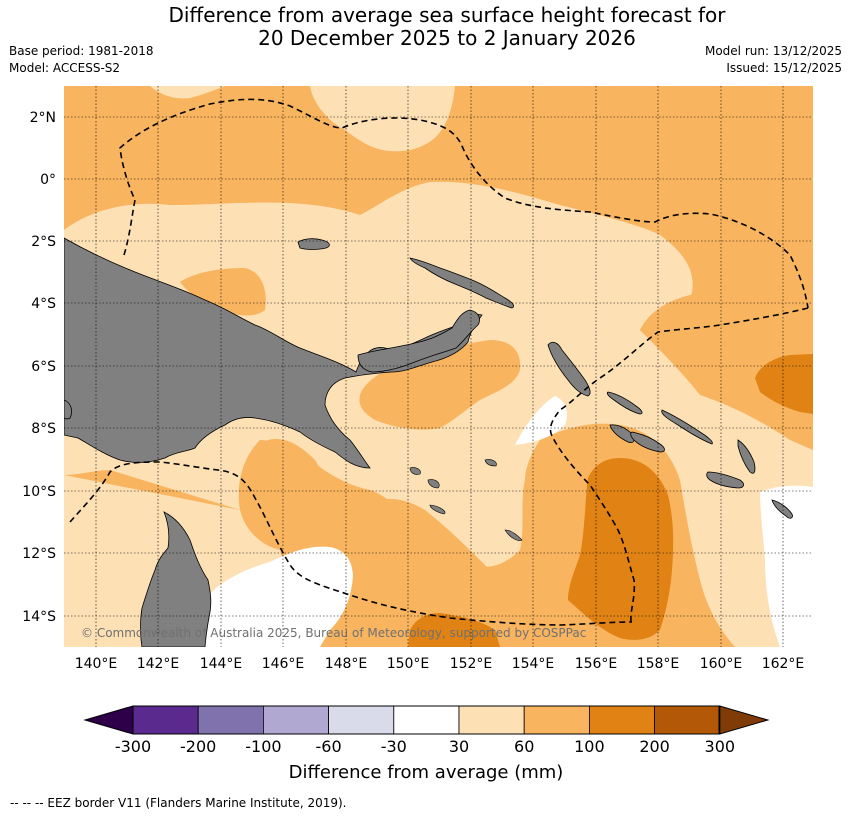 This screenshot has height=816, width=850. What do you see at coordinates (461, 283) in the screenshot?
I see `new-ireland-land` at bounding box center [461, 283].